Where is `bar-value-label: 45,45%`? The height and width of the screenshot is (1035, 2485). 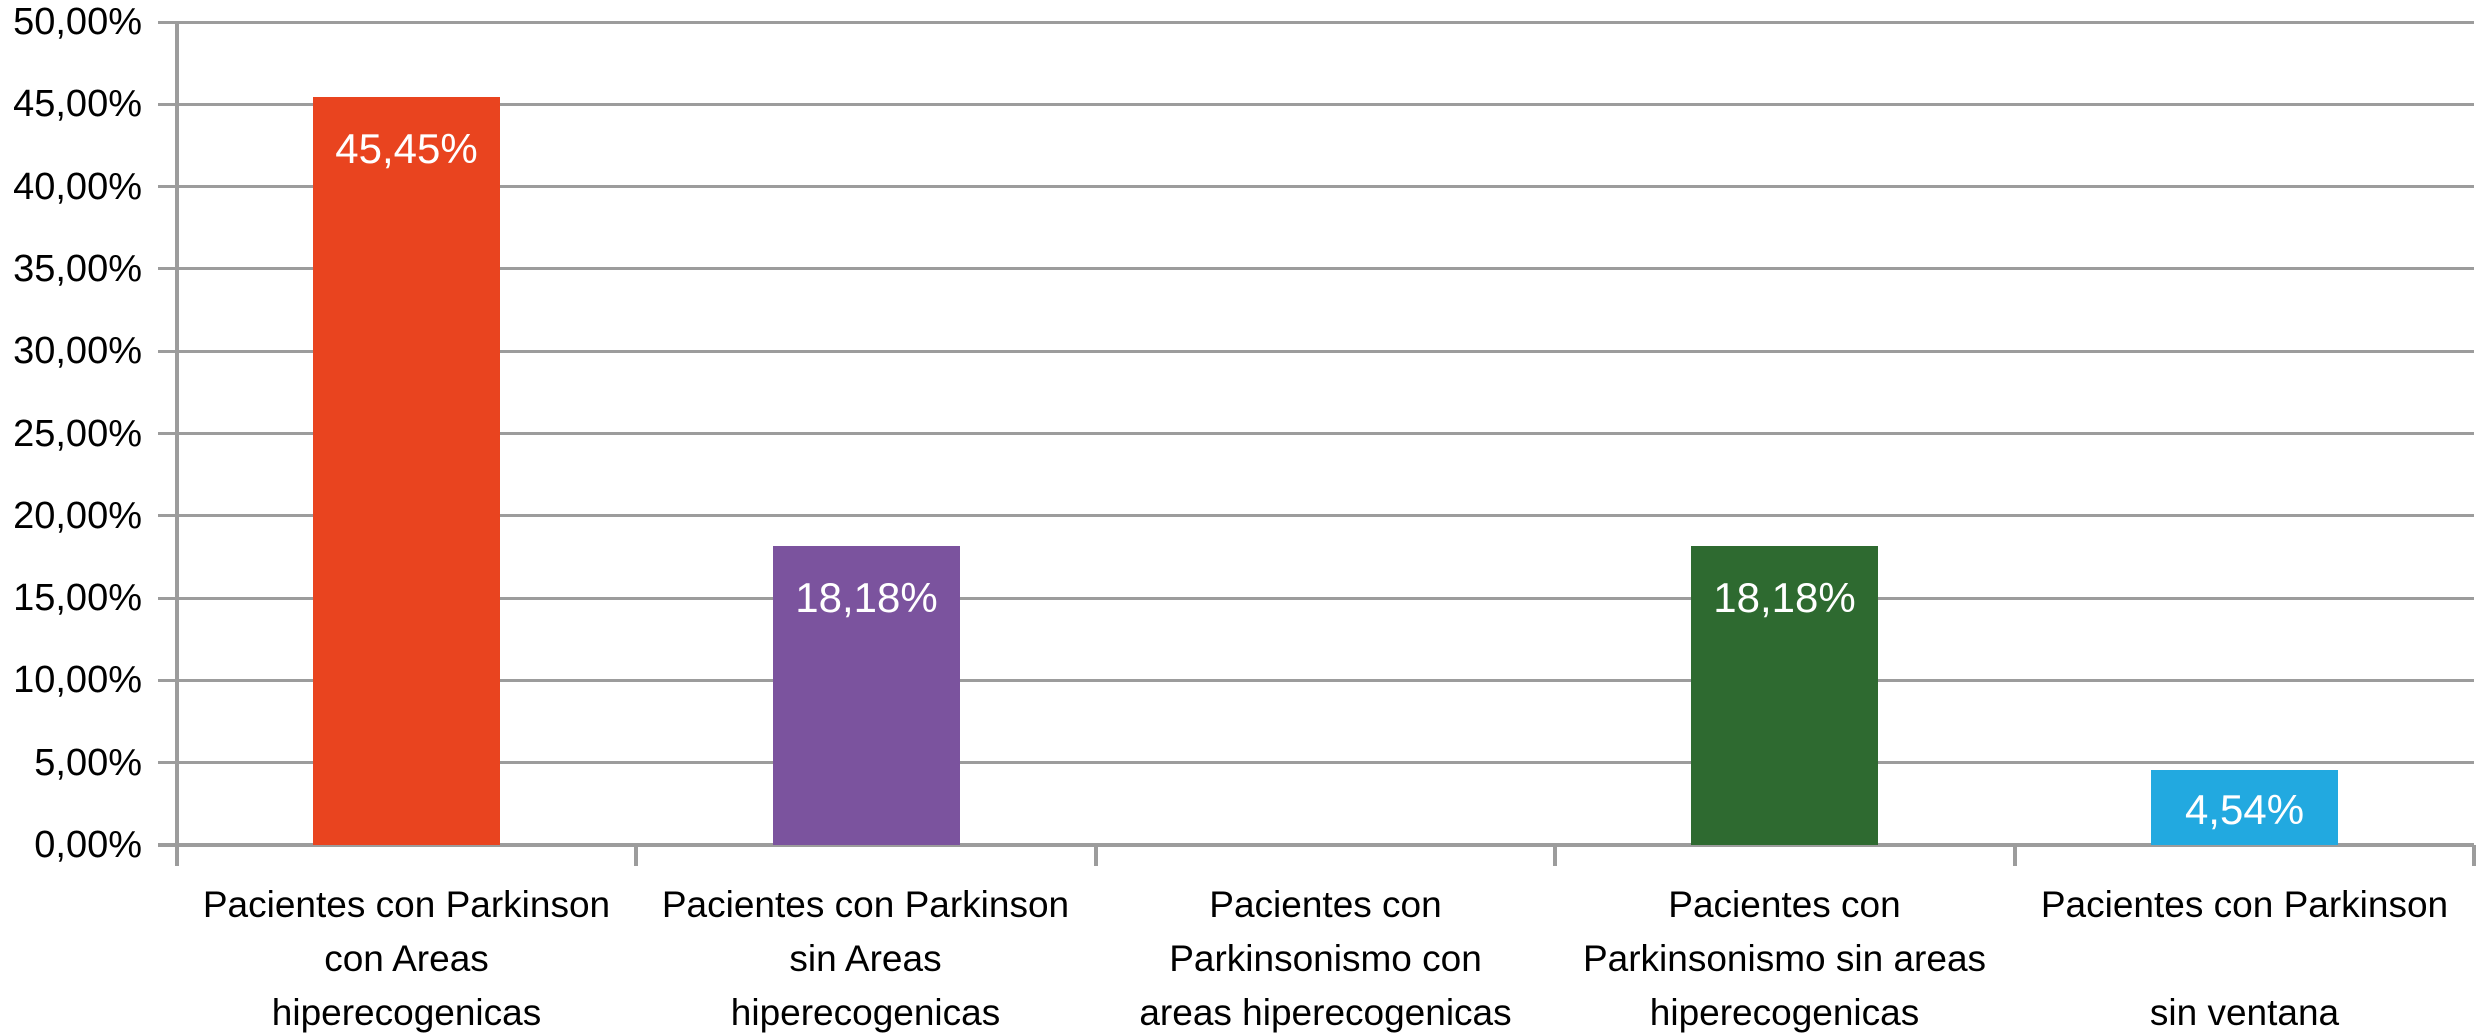
bar-value-label: 45,45% is located at coordinates (406, 148).